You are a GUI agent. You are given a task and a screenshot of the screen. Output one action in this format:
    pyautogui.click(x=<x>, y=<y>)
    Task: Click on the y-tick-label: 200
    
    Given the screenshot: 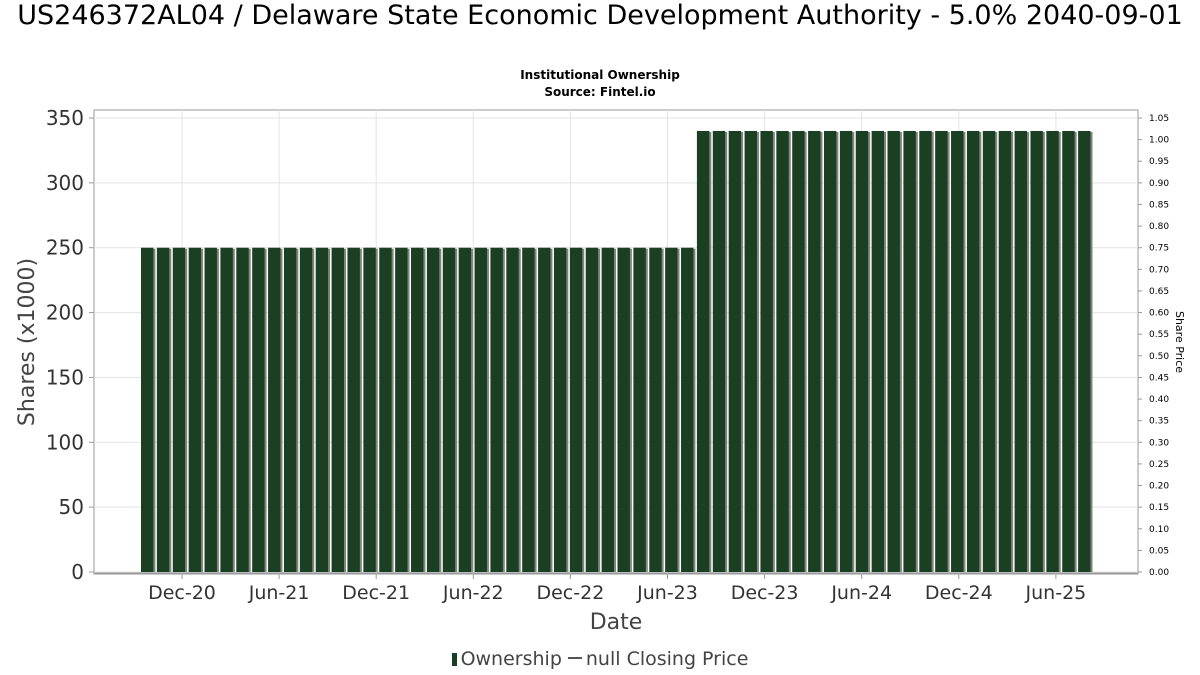 What is the action you would take?
    pyautogui.click(x=65, y=313)
    